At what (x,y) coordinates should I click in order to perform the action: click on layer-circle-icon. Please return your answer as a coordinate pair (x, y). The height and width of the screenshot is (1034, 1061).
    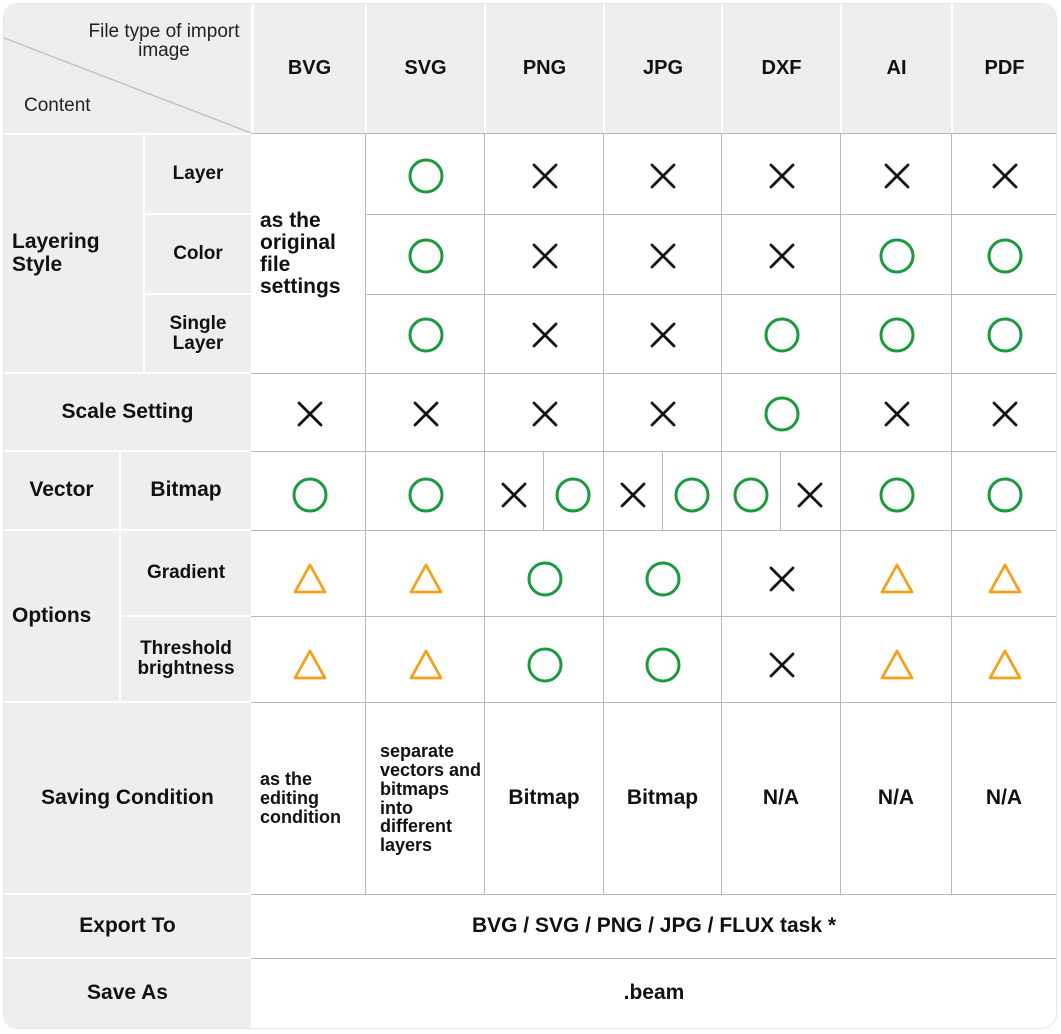
    Looking at the image, I should click on (425, 176).